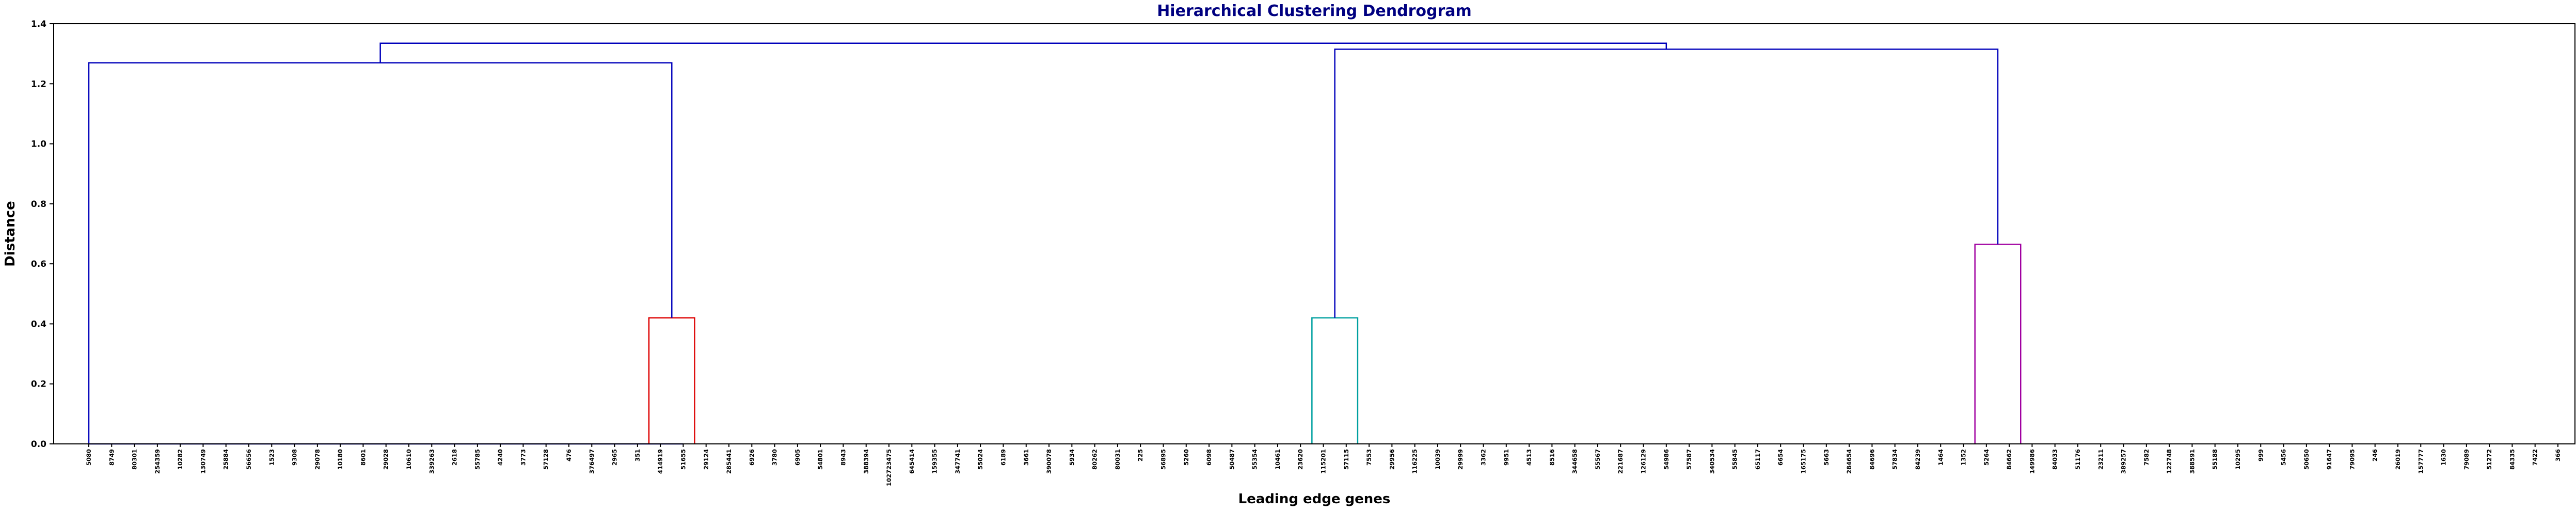 This screenshot has width=2576, height=511. I want to click on leaf-label: 149986, so click(2032, 461).